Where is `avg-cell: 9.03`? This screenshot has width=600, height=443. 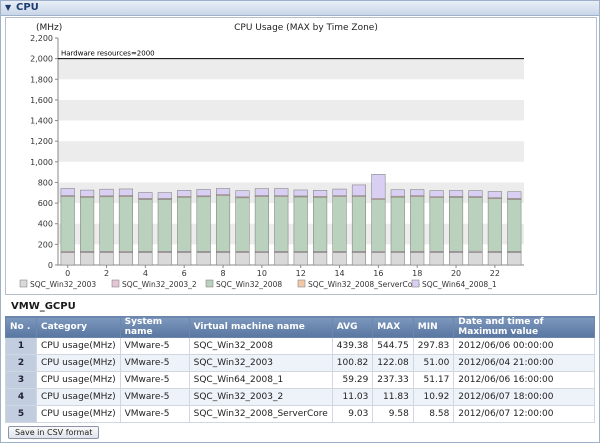 avg-cell: 9.03 is located at coordinates (352, 414).